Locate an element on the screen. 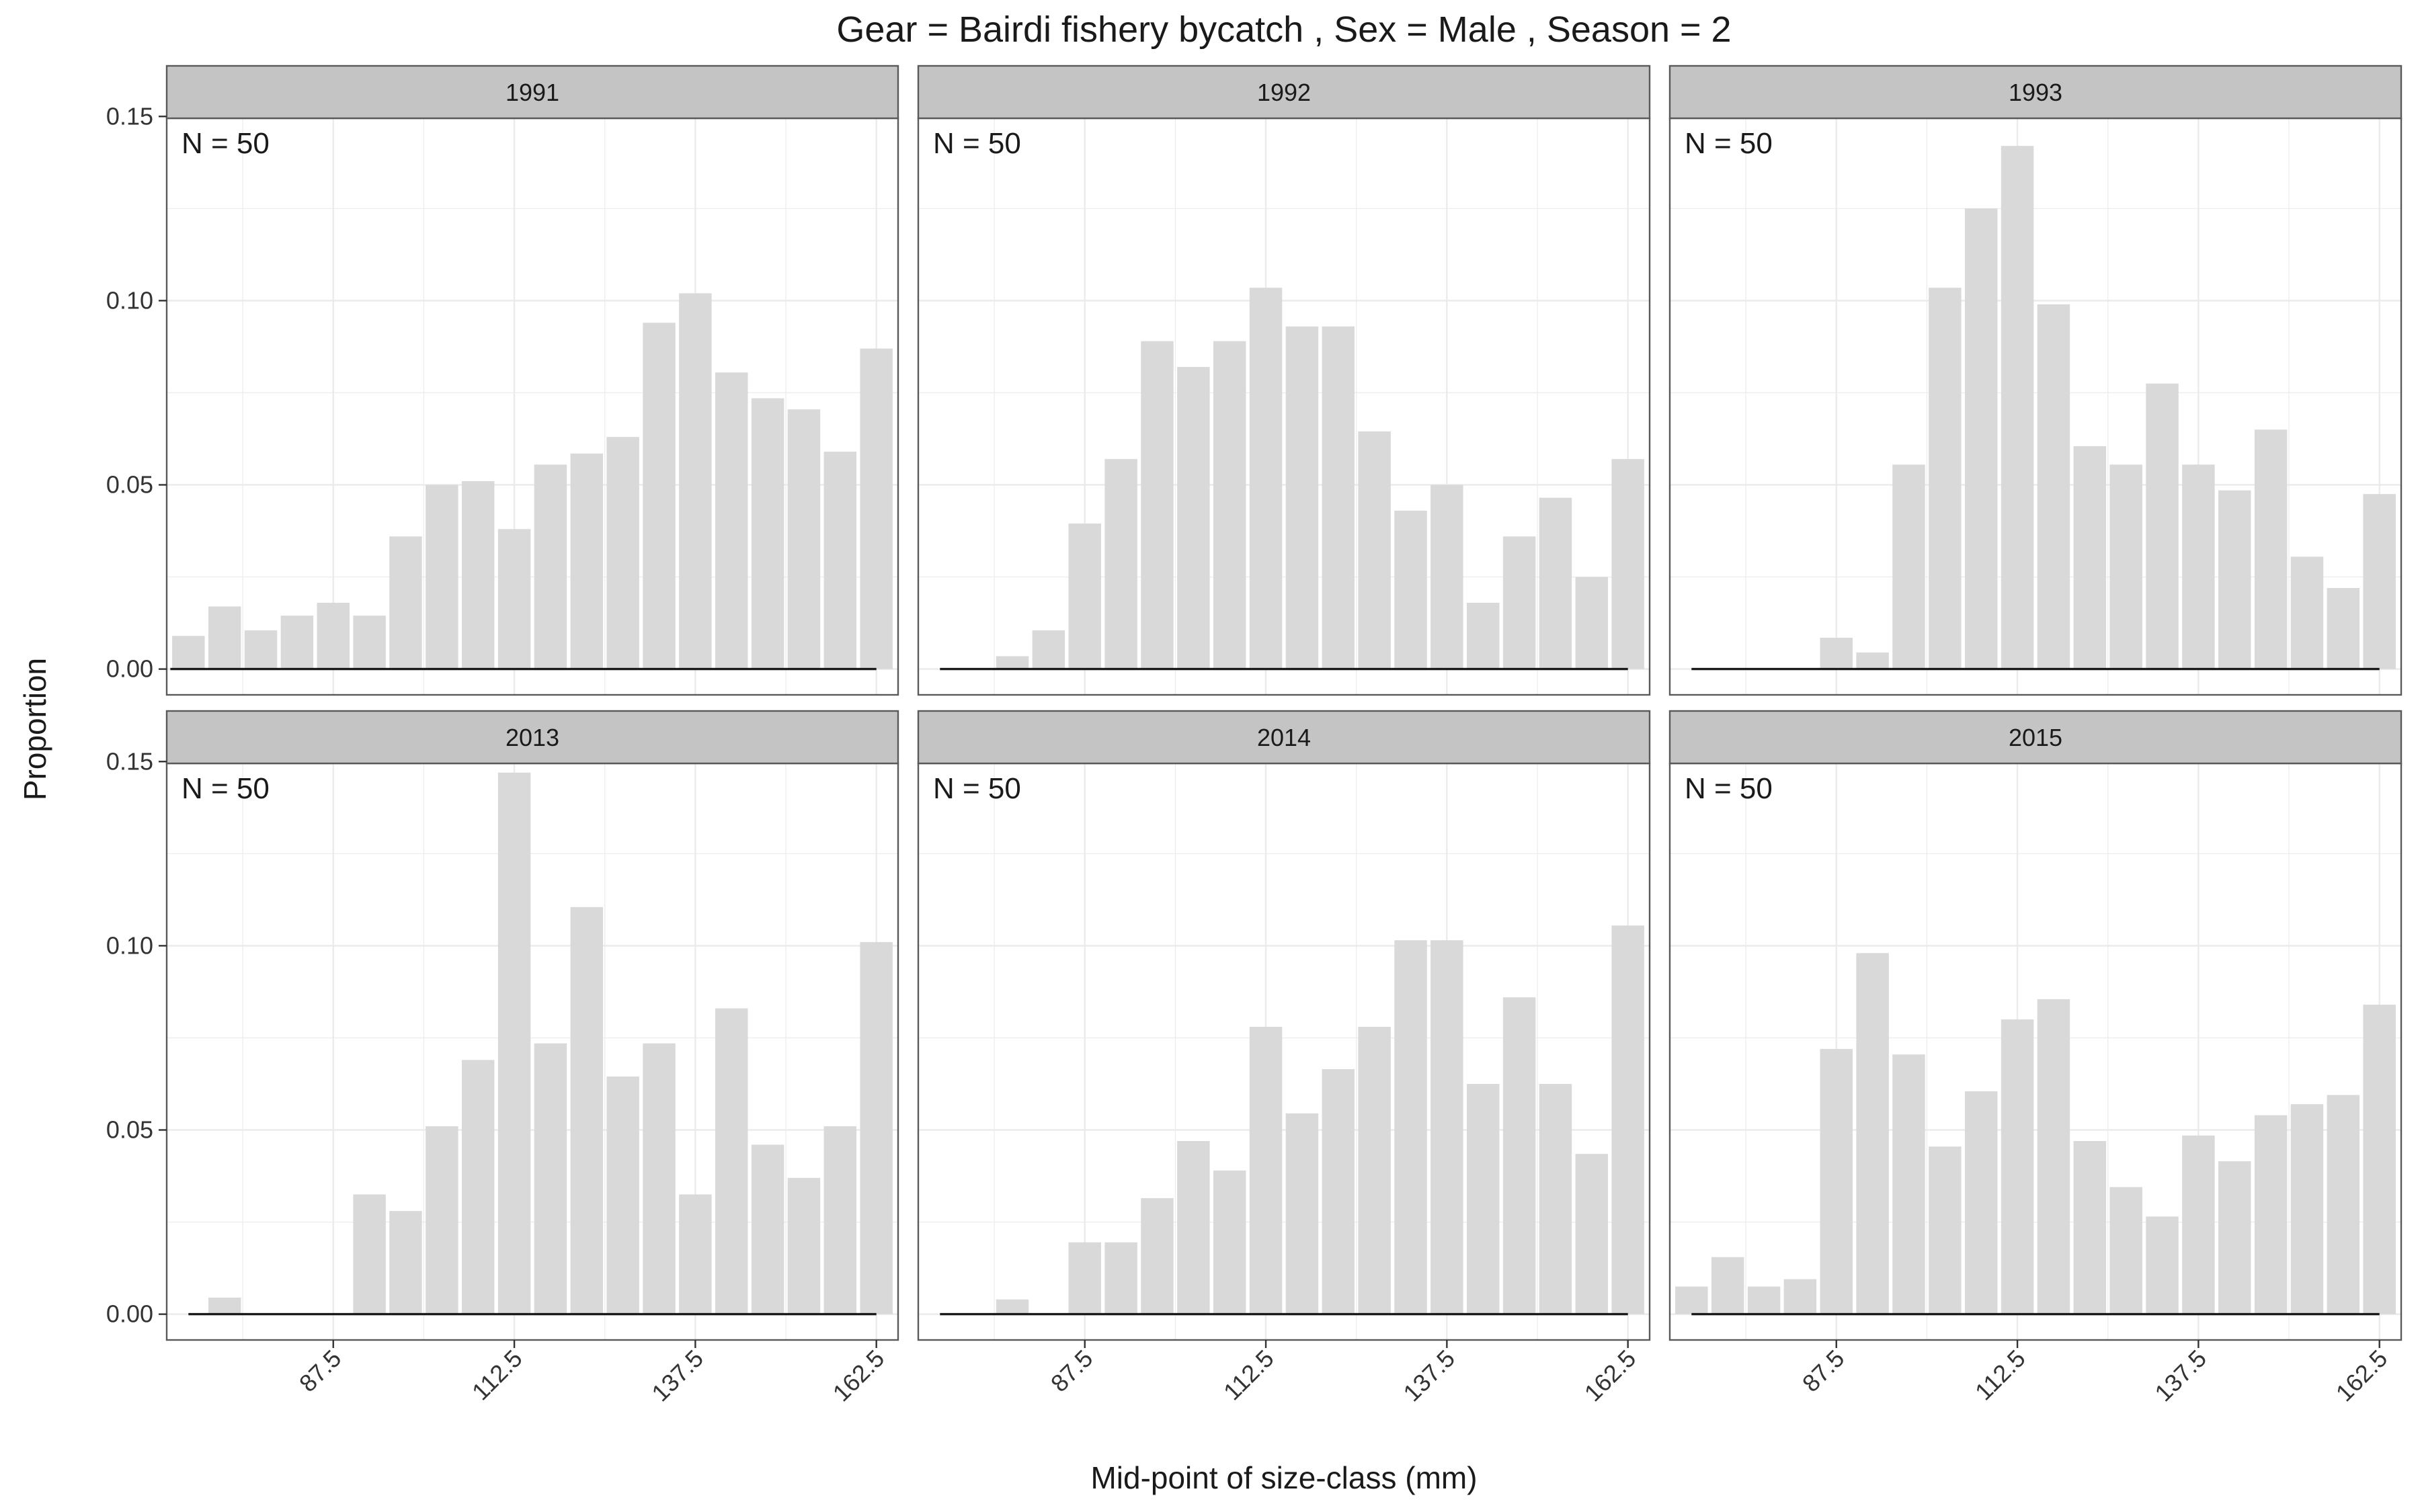  y-tick-label: 0.15 is located at coordinates (129, 116).